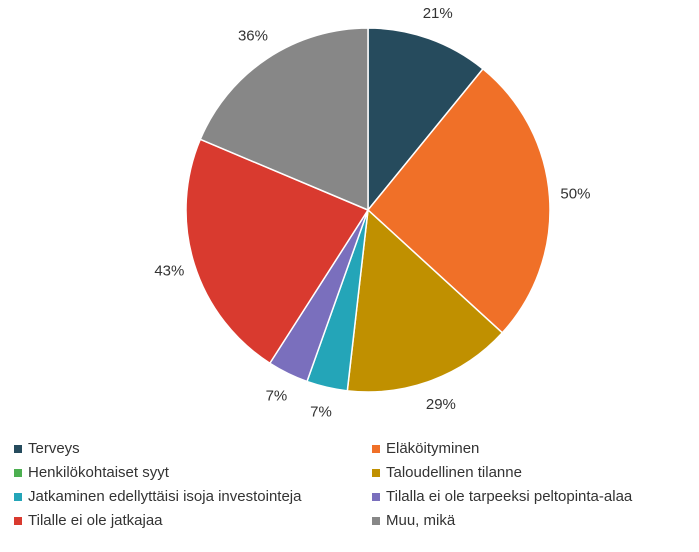 This screenshot has width=699, height=552. What do you see at coordinates (99, 472) in the screenshot?
I see `legend-label: Henkilökohtaiset syyt` at bounding box center [99, 472].